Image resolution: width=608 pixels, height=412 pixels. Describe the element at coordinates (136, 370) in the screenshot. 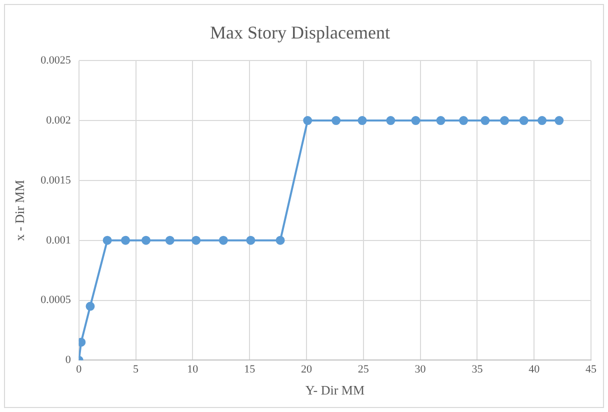

I see `x-tick-label: 5` at that location.